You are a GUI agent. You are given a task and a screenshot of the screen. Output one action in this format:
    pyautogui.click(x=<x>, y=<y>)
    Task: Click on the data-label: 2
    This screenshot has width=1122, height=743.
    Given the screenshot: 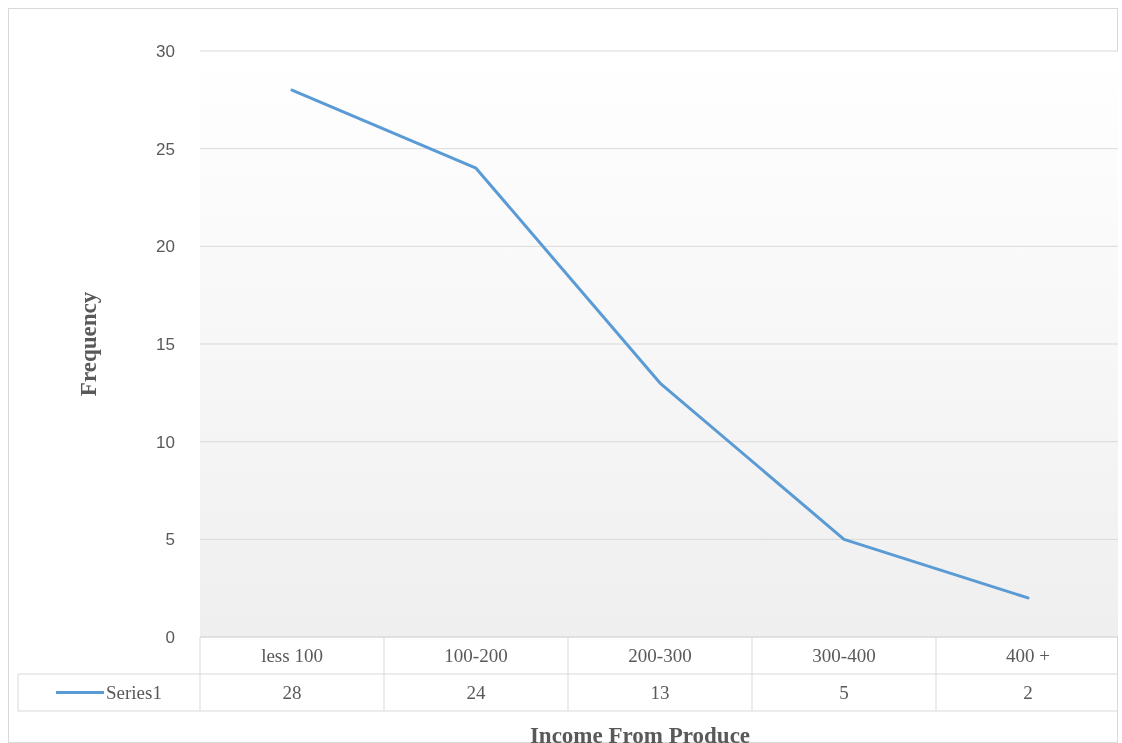 What is the action you would take?
    pyautogui.click(x=1028, y=693)
    